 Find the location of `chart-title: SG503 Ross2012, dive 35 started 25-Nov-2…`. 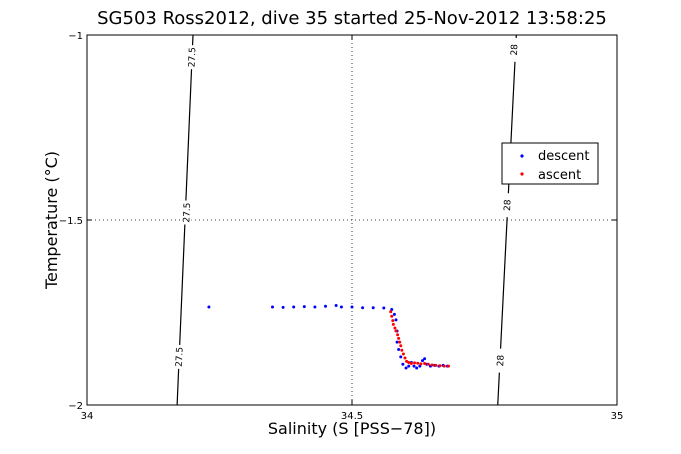

chart-title: SG503 Ross2012, dive 35 started 25-Nov-2… is located at coordinates (352, 18).